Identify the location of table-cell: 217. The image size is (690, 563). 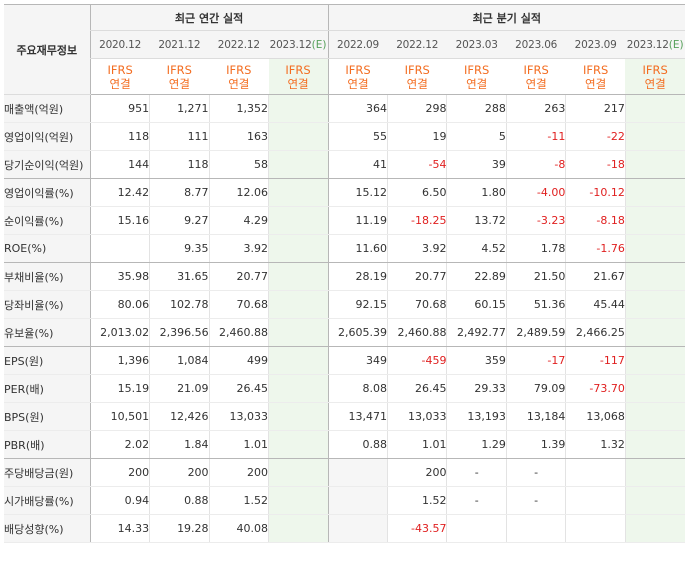
(595, 108).